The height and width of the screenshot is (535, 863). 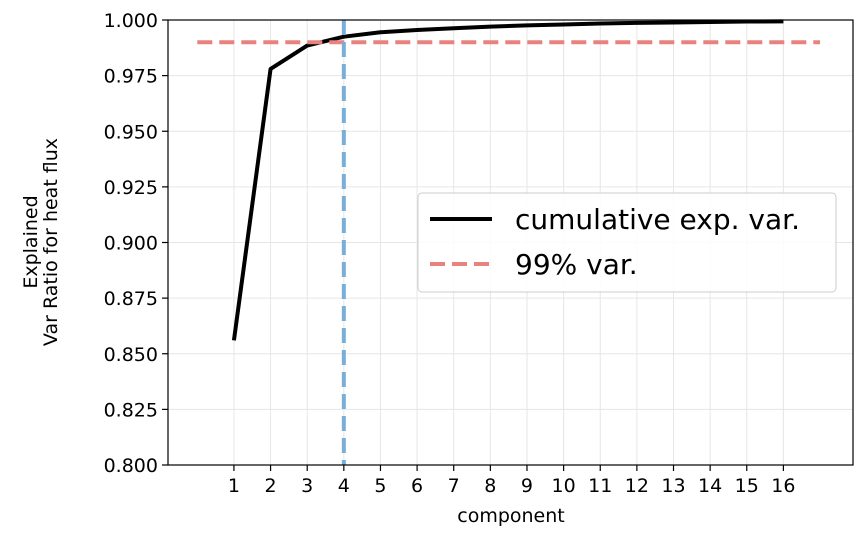 What do you see at coordinates (31, 241) in the screenshot?
I see `y-axis-label-line-1: Explained` at bounding box center [31, 241].